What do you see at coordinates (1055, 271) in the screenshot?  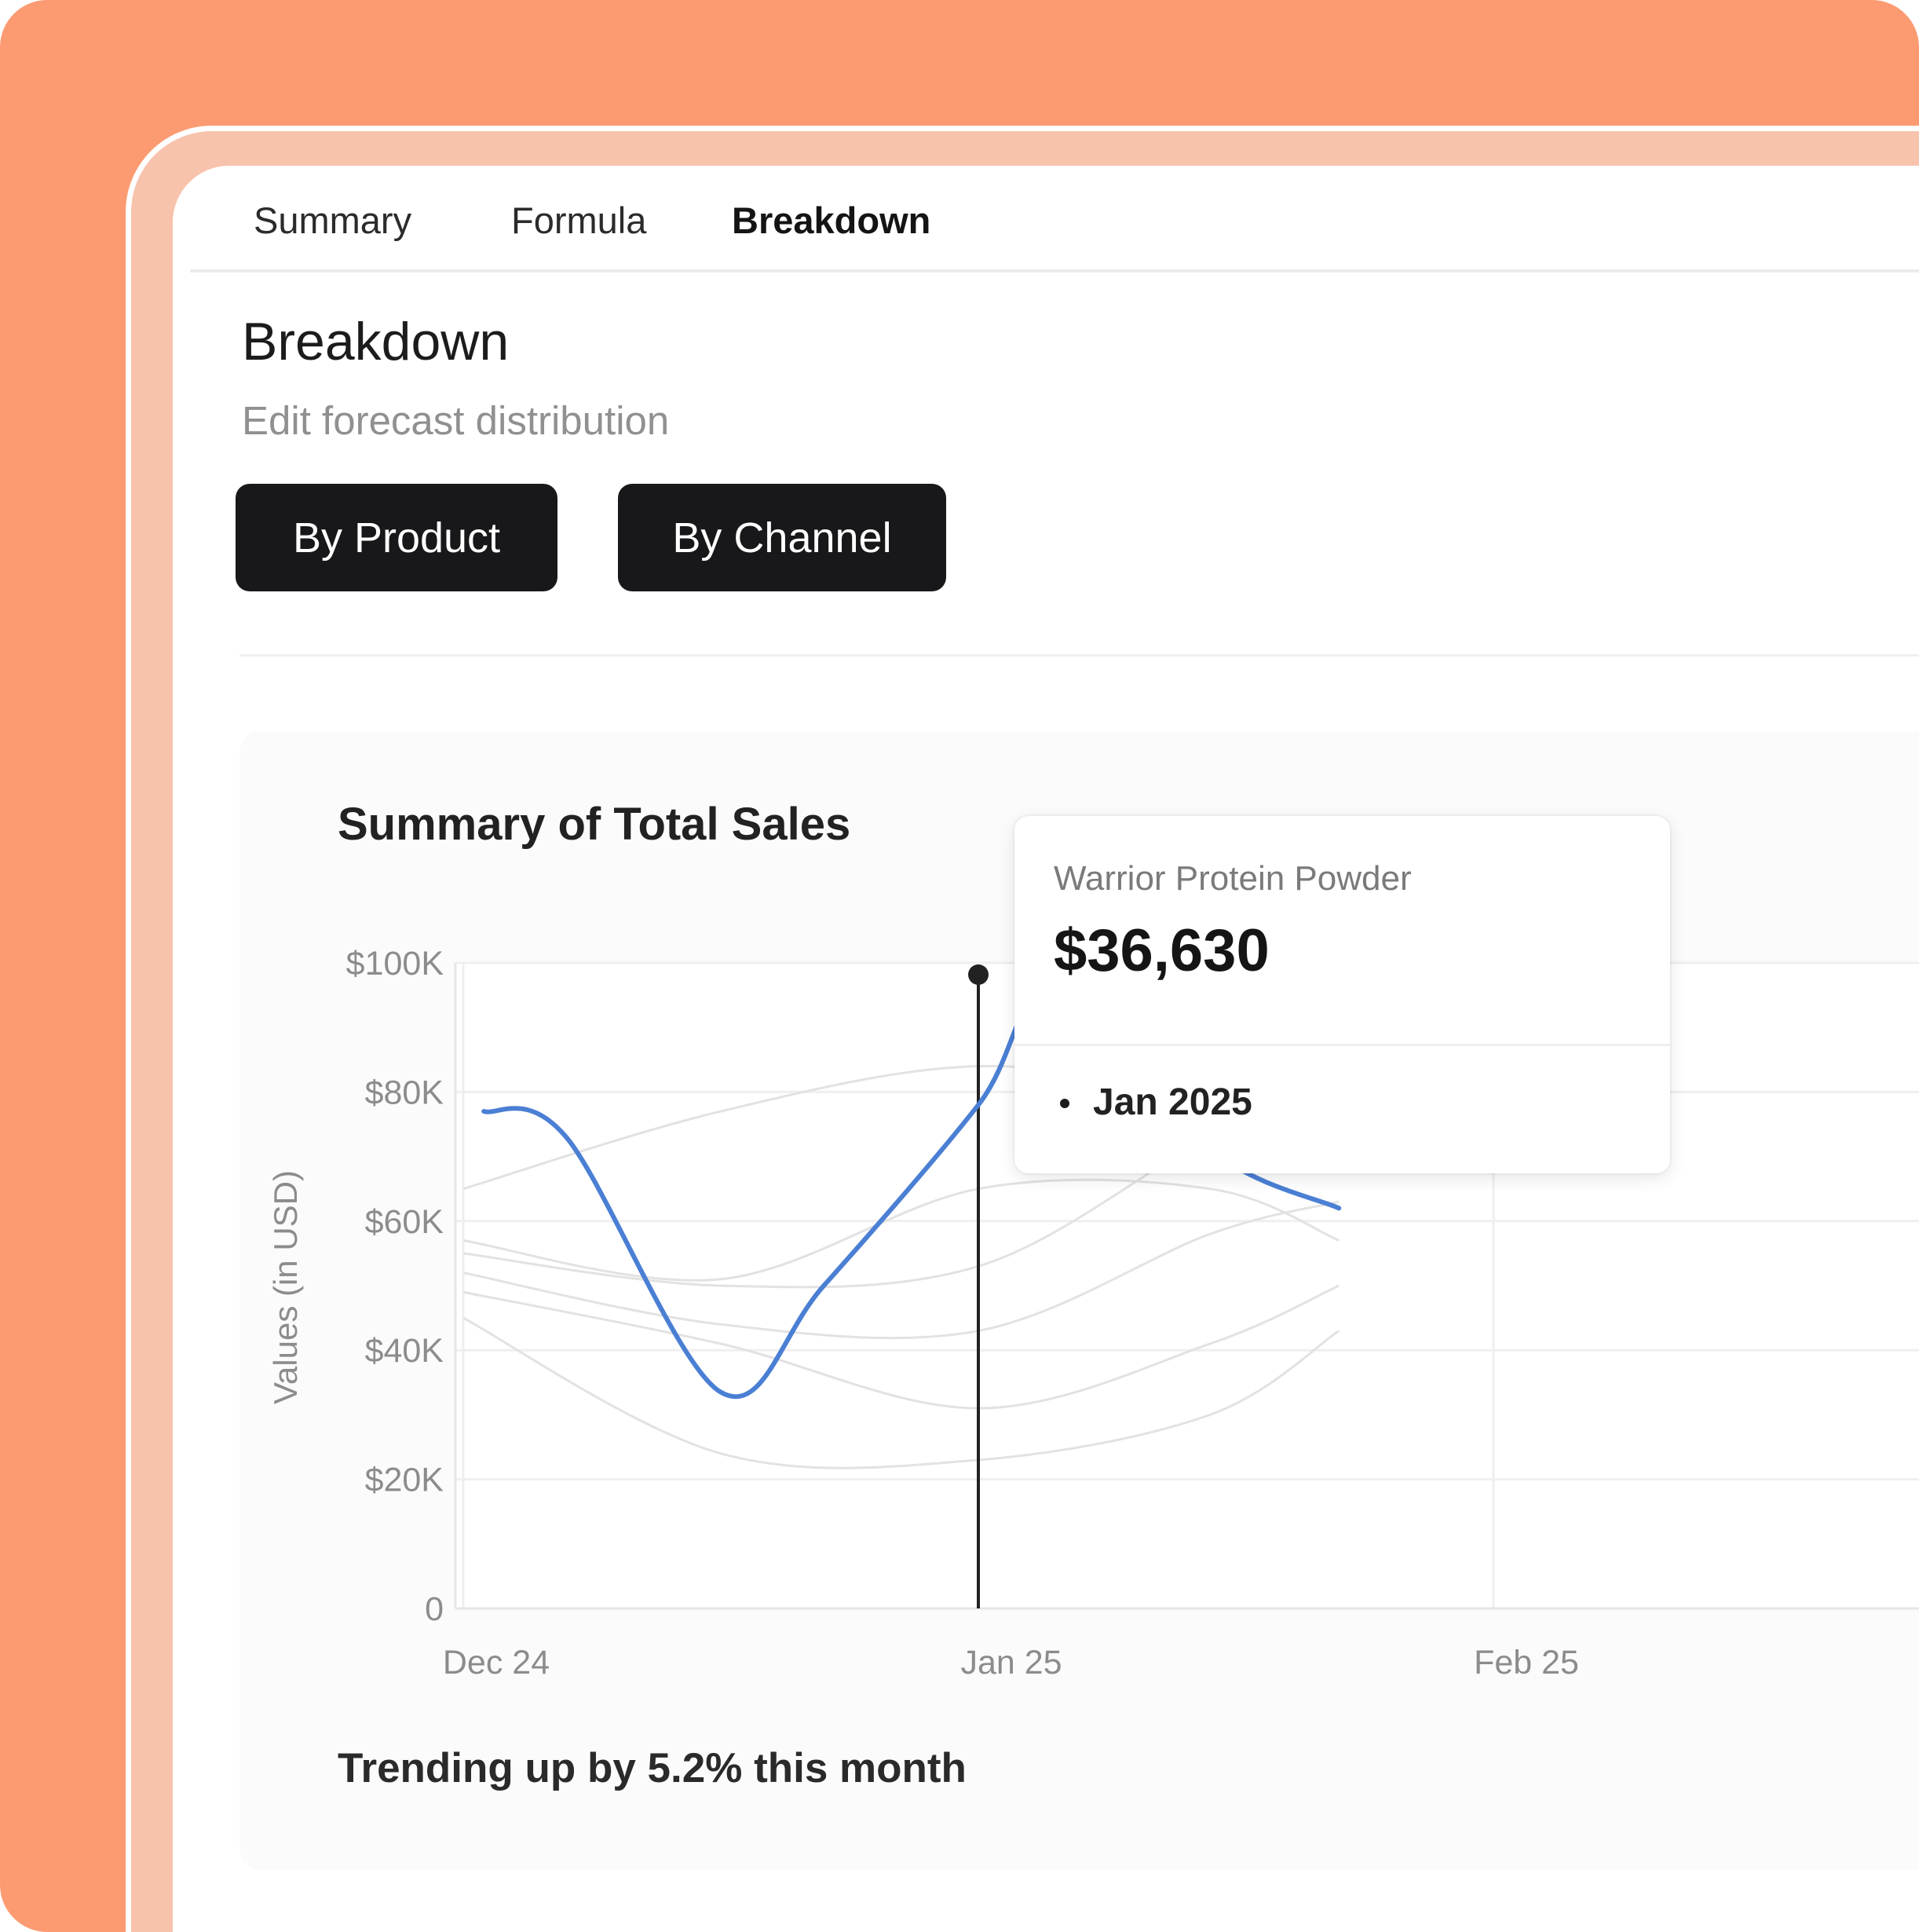 I see `tab-divider` at bounding box center [1055, 271].